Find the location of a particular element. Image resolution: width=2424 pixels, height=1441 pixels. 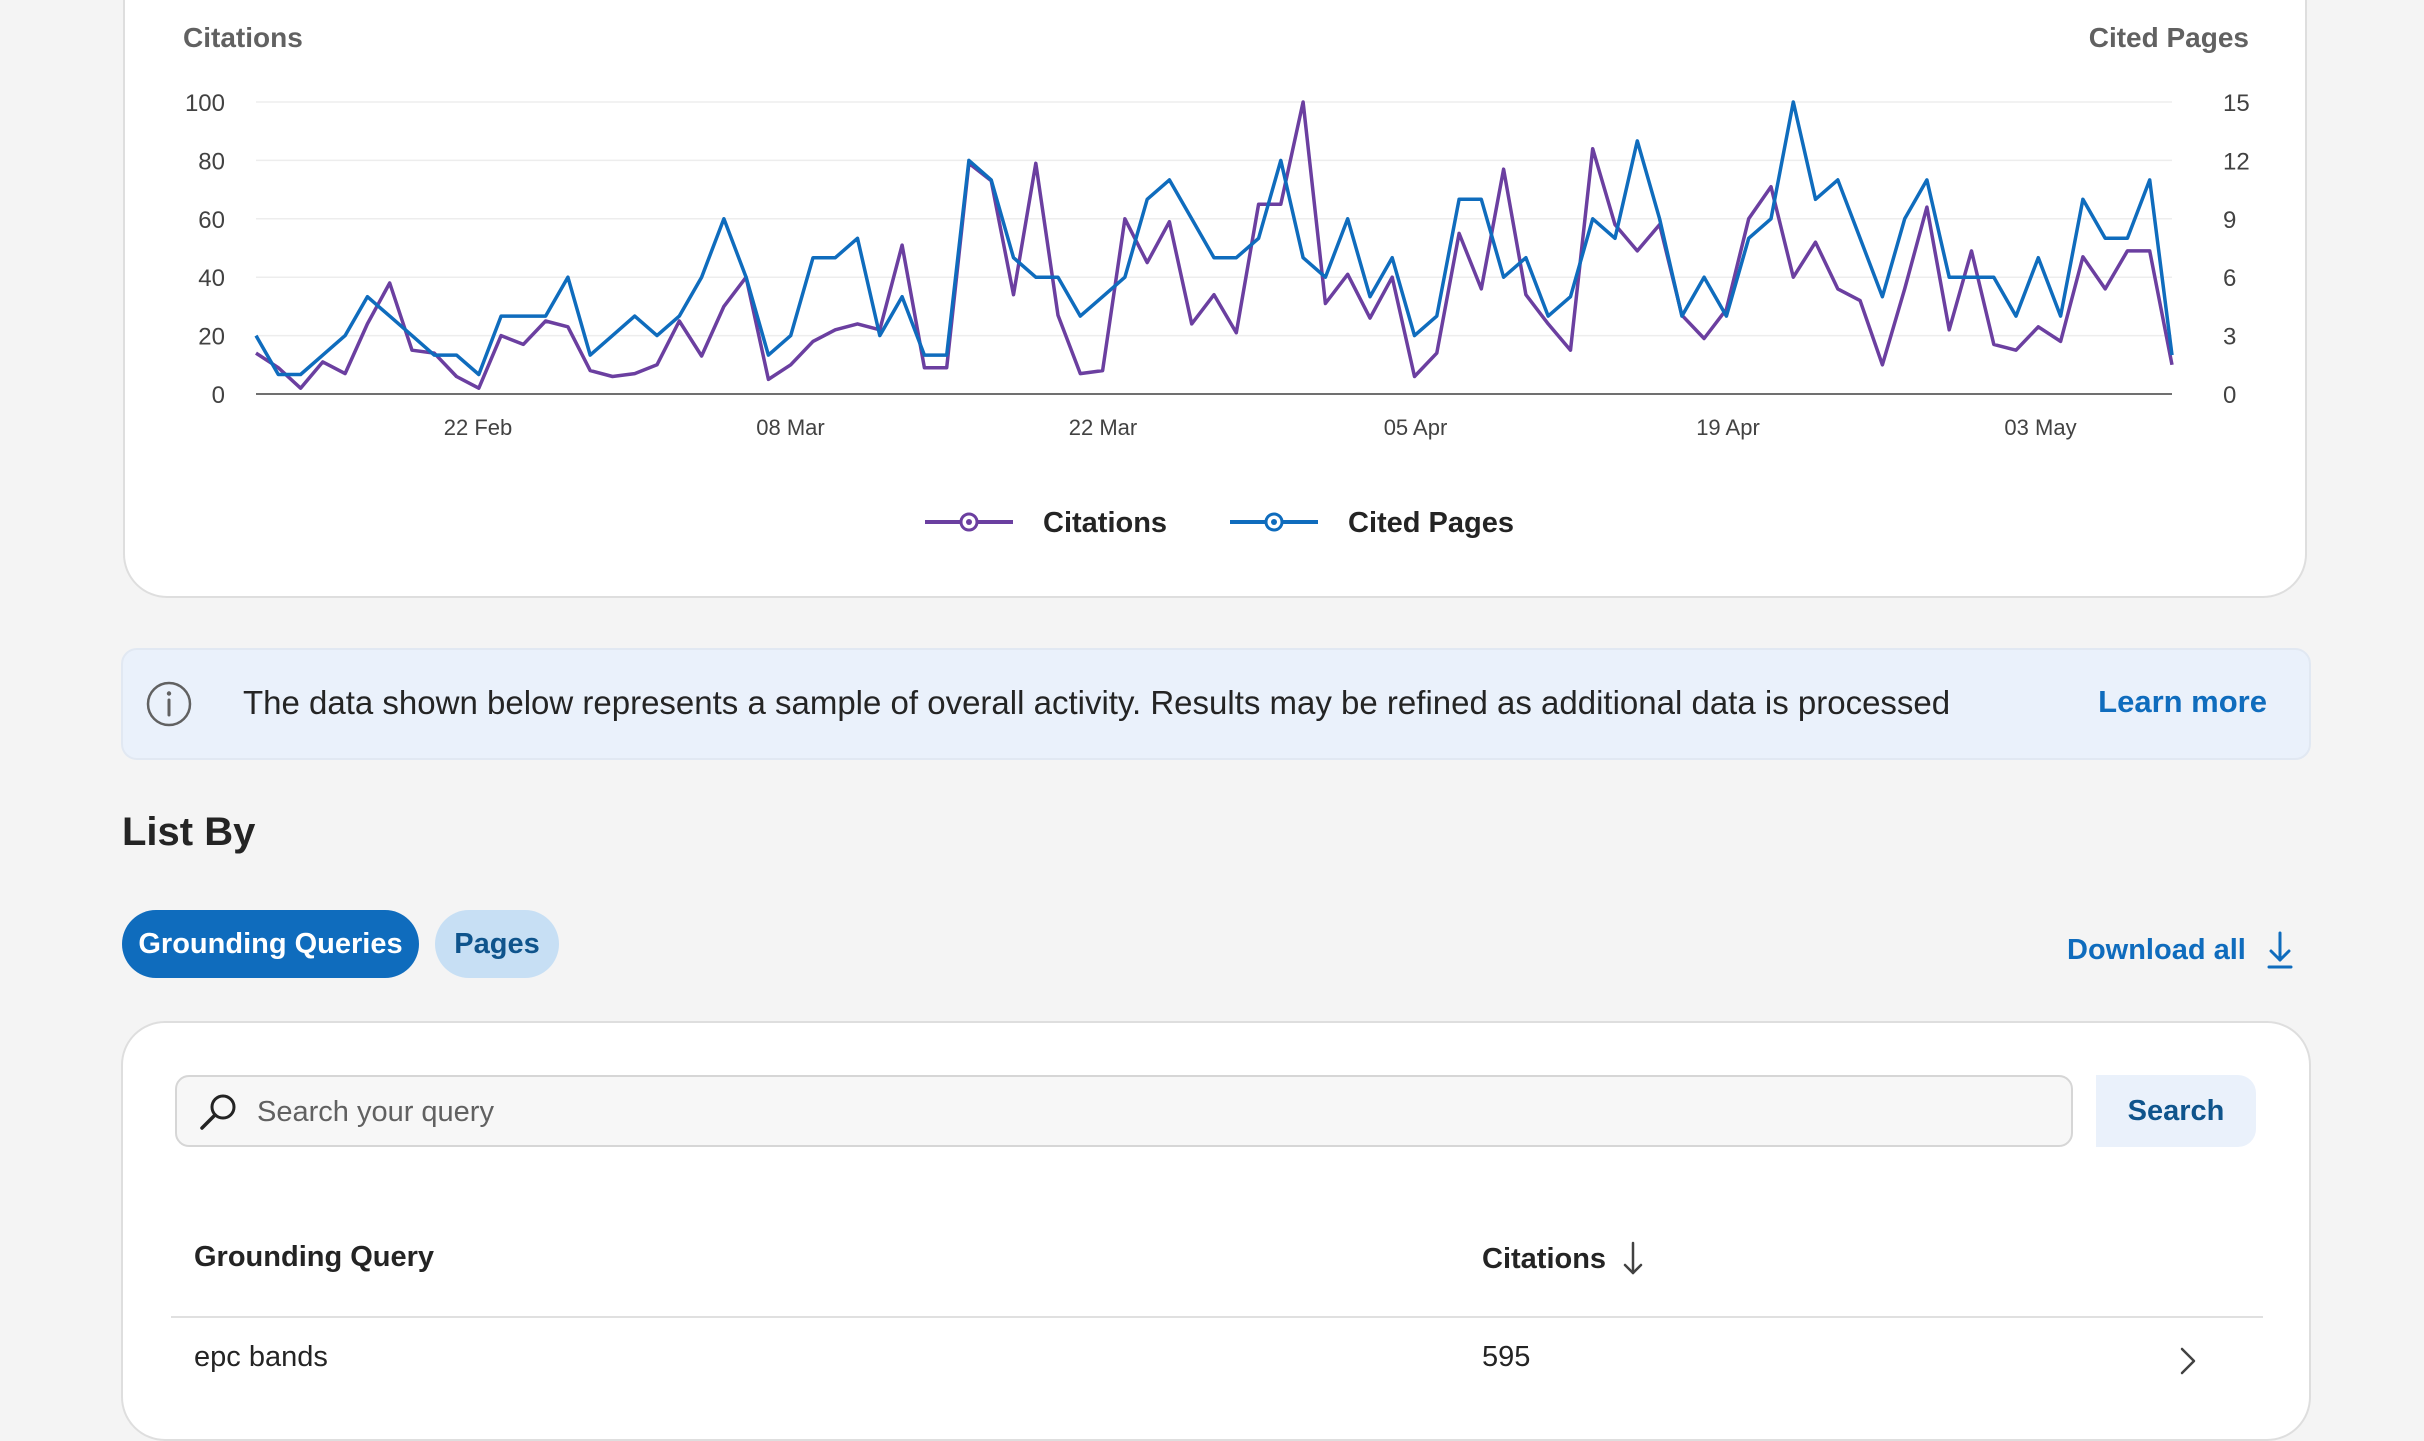

search-icon is located at coordinates (218, 1112).